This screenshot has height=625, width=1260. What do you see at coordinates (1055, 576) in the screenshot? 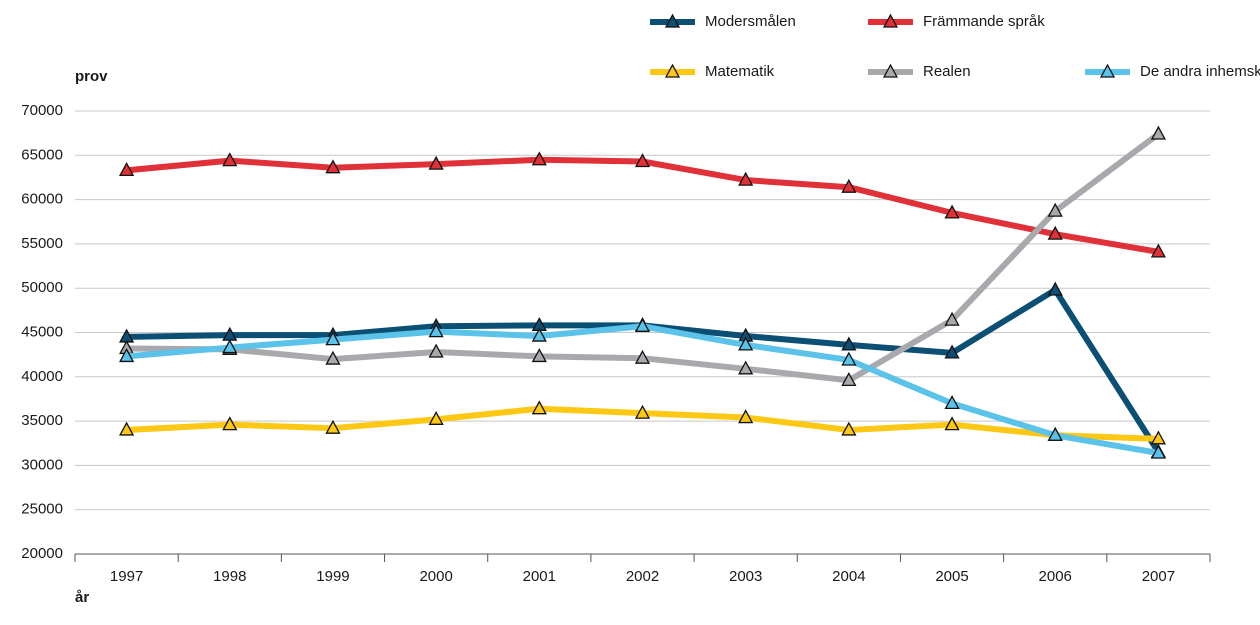
I see `x-tick-label: 2006` at bounding box center [1055, 576].